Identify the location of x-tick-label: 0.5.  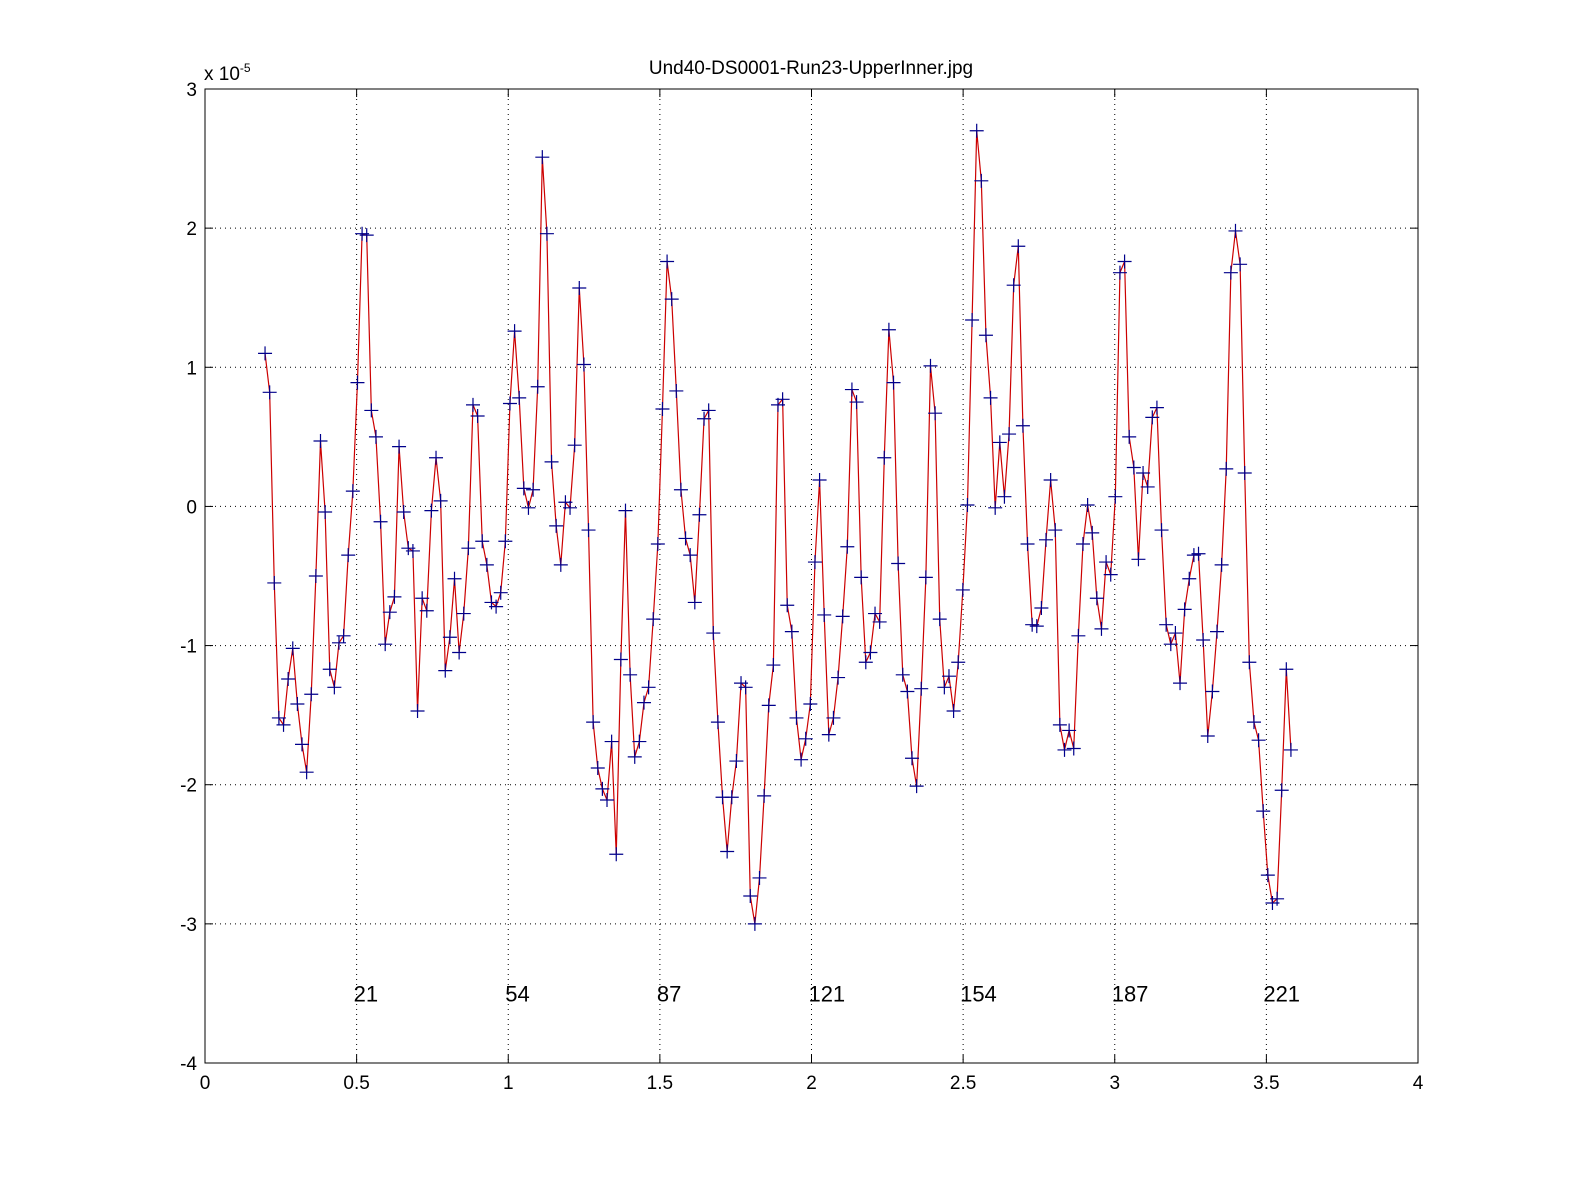
(356, 1083).